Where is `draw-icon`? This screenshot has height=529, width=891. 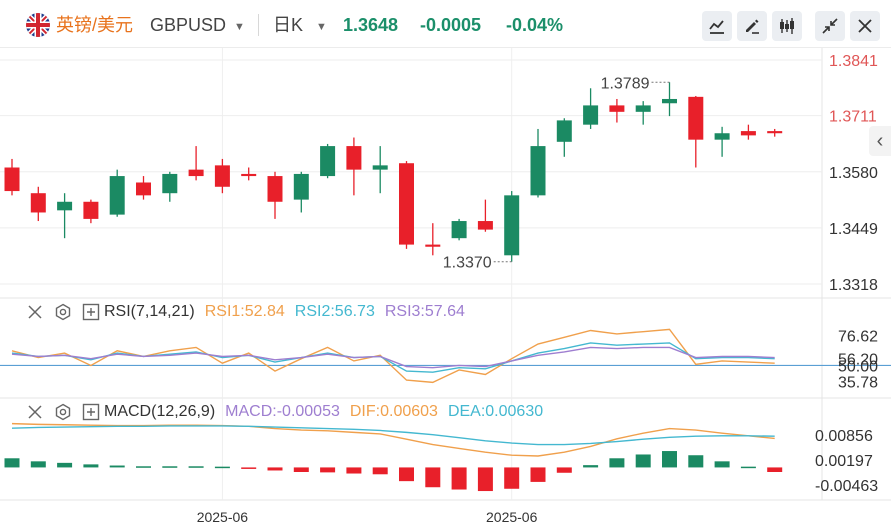 draw-icon is located at coordinates (752, 26).